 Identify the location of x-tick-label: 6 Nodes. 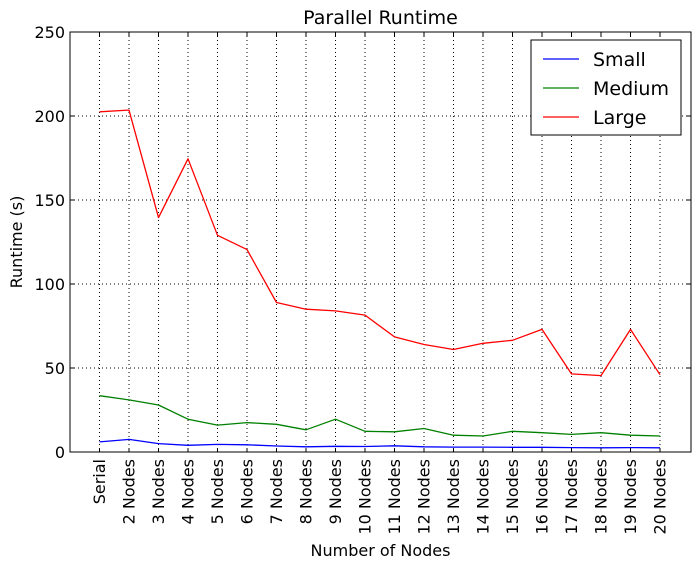
(247, 491).